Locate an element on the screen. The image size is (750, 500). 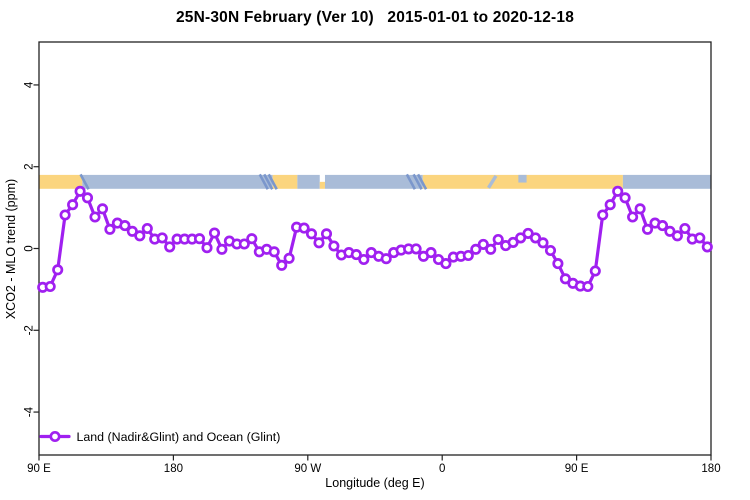
legend: Land (Nadir&Glint) and Ocean (Glint) is located at coordinates (160, 437).